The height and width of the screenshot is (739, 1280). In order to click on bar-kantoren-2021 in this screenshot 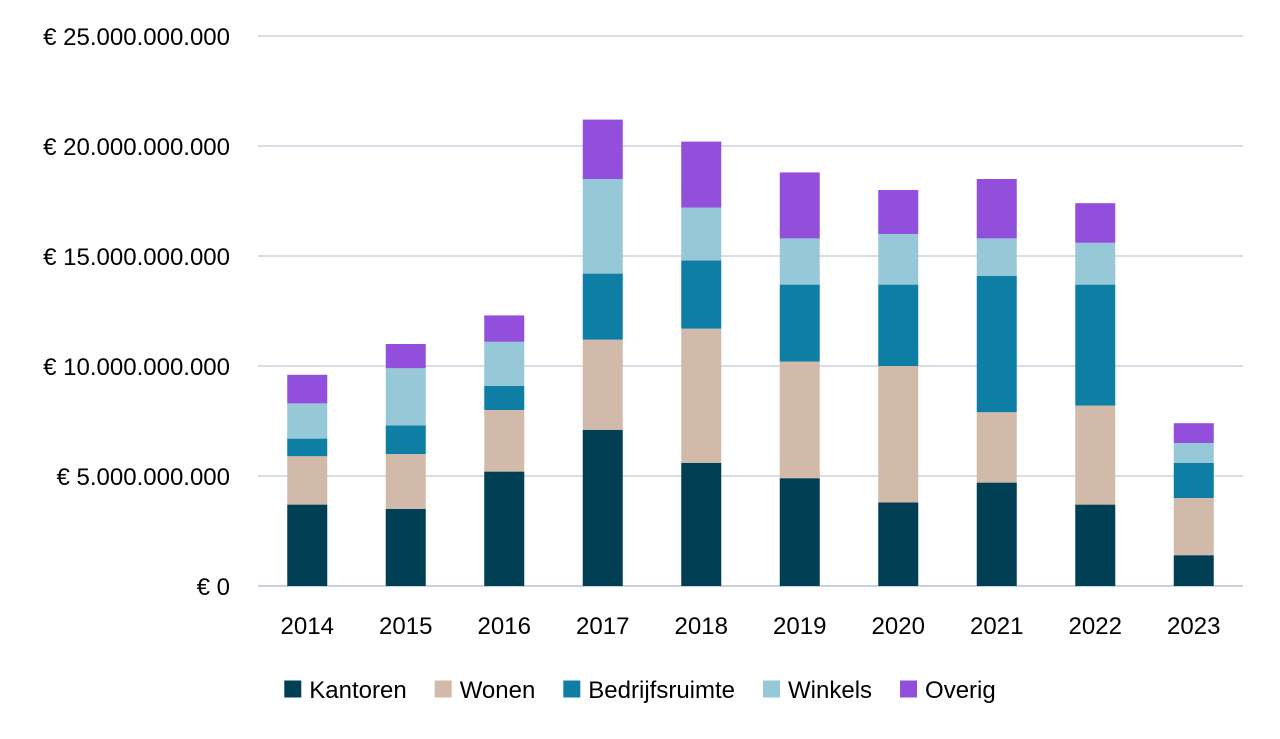, I will do `click(996, 534)`.